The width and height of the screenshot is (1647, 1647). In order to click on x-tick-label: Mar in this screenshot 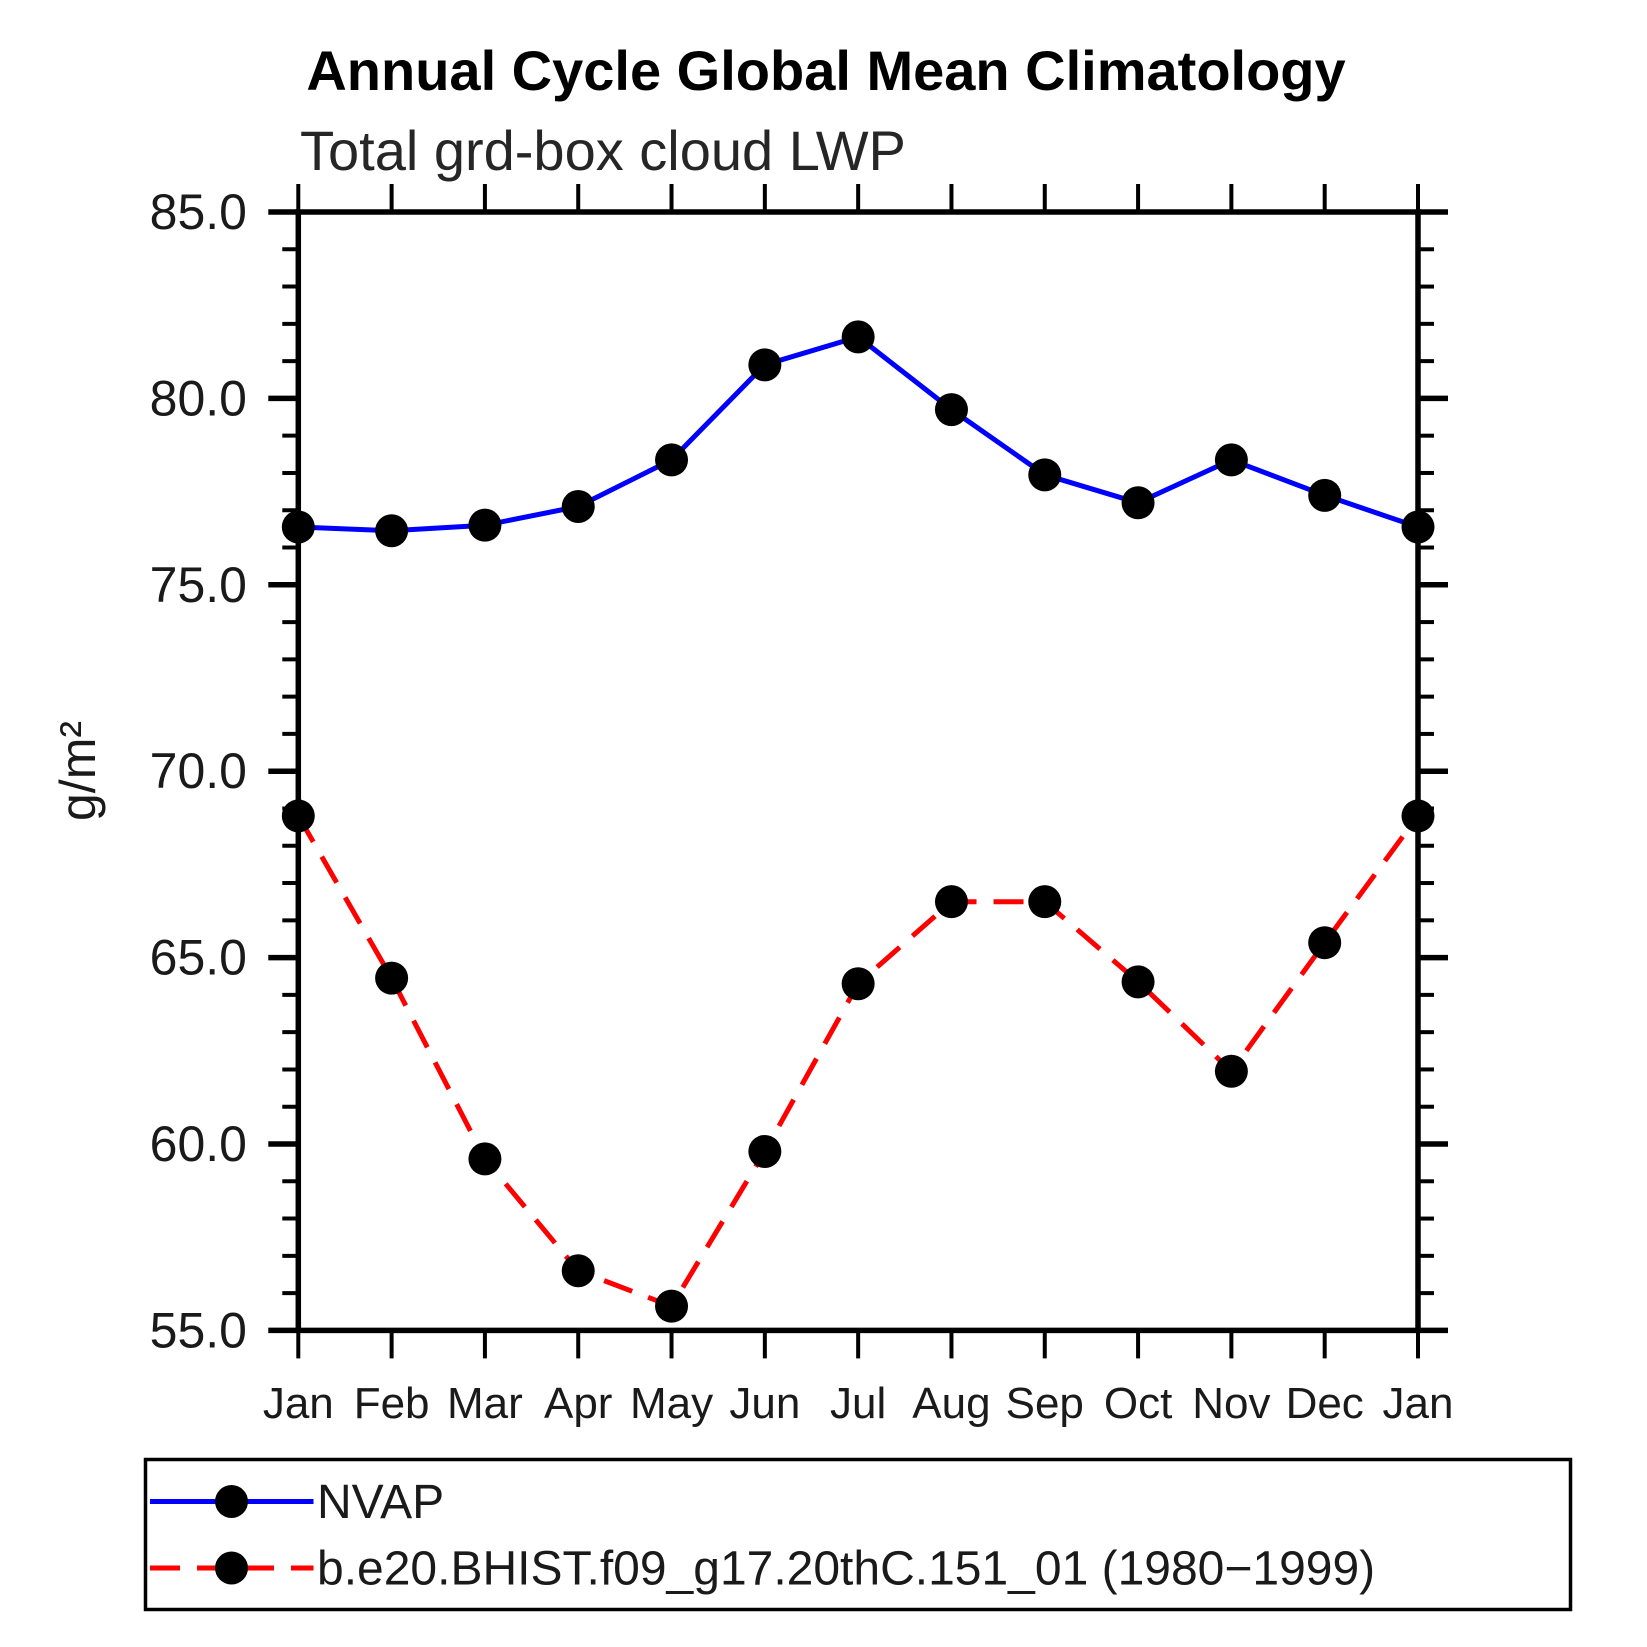, I will do `click(485, 1403)`.